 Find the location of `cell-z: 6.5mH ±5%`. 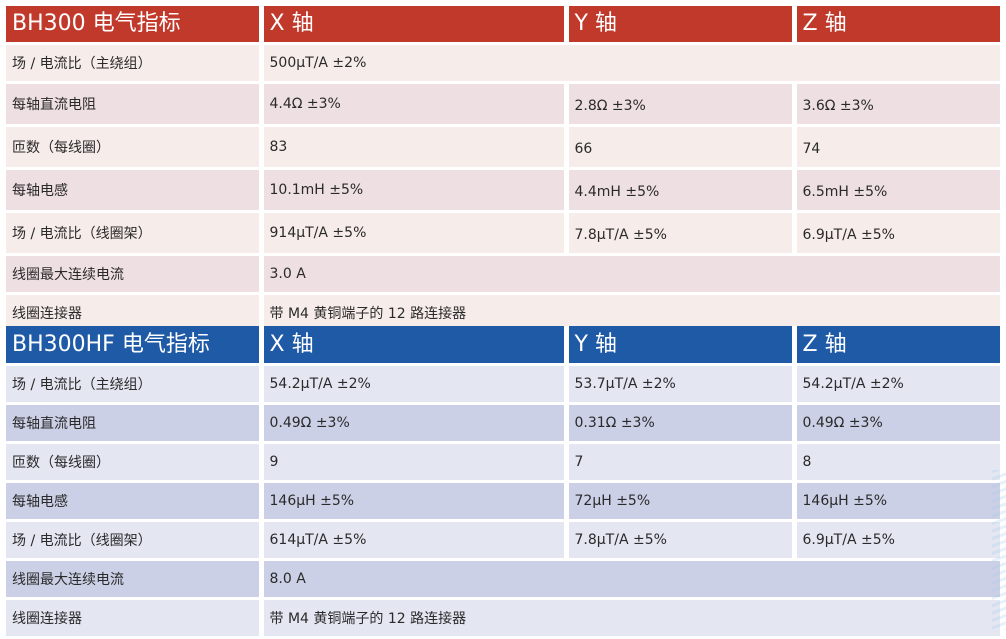

cell-z: 6.5mH ±5% is located at coordinates (895, 190).